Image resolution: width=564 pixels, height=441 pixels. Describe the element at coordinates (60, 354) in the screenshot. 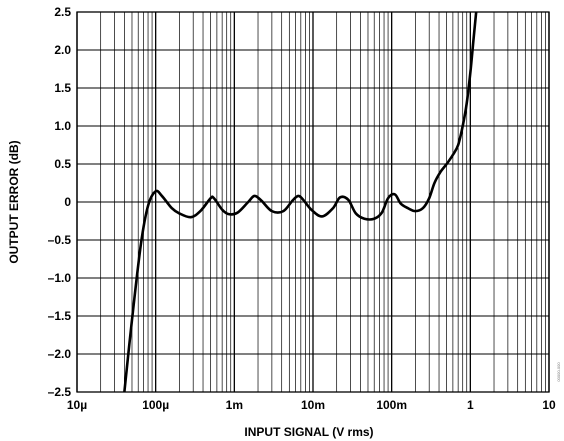

I see `y-tick-label: –2.0` at that location.